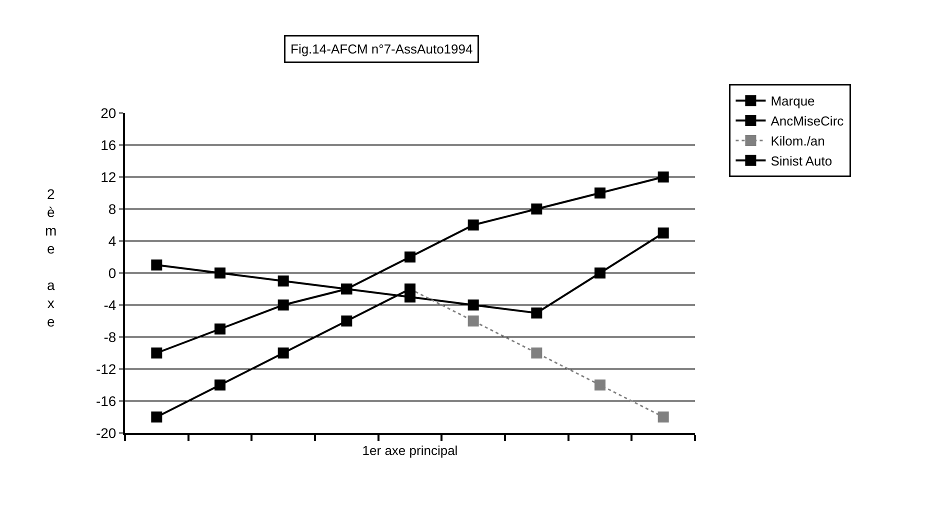 This screenshot has height=512, width=927. What do you see at coordinates (110, 336) in the screenshot?
I see `y-tick-label: -8` at bounding box center [110, 336].